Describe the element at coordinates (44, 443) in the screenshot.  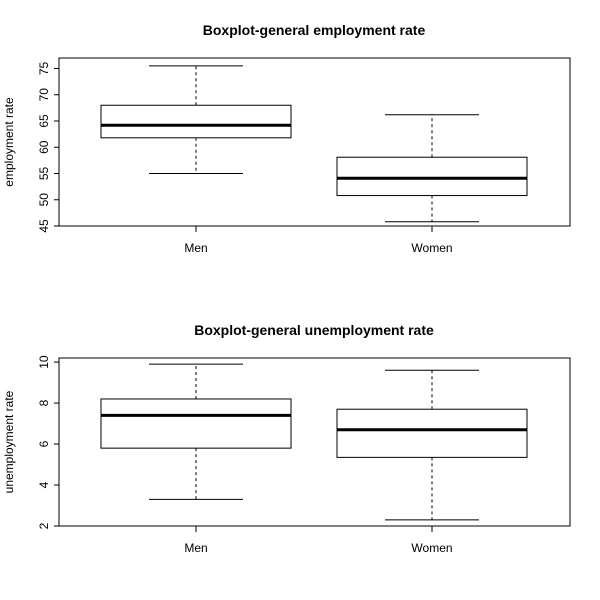
I see `unemployment-y-tick-label: 6` at that location.